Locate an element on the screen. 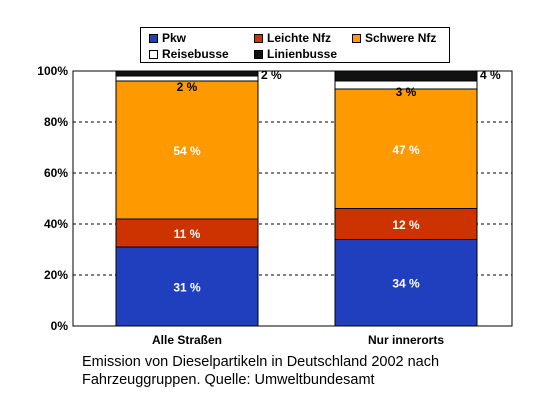  bar-segment-schwere-nfz is located at coordinates (406, 149).